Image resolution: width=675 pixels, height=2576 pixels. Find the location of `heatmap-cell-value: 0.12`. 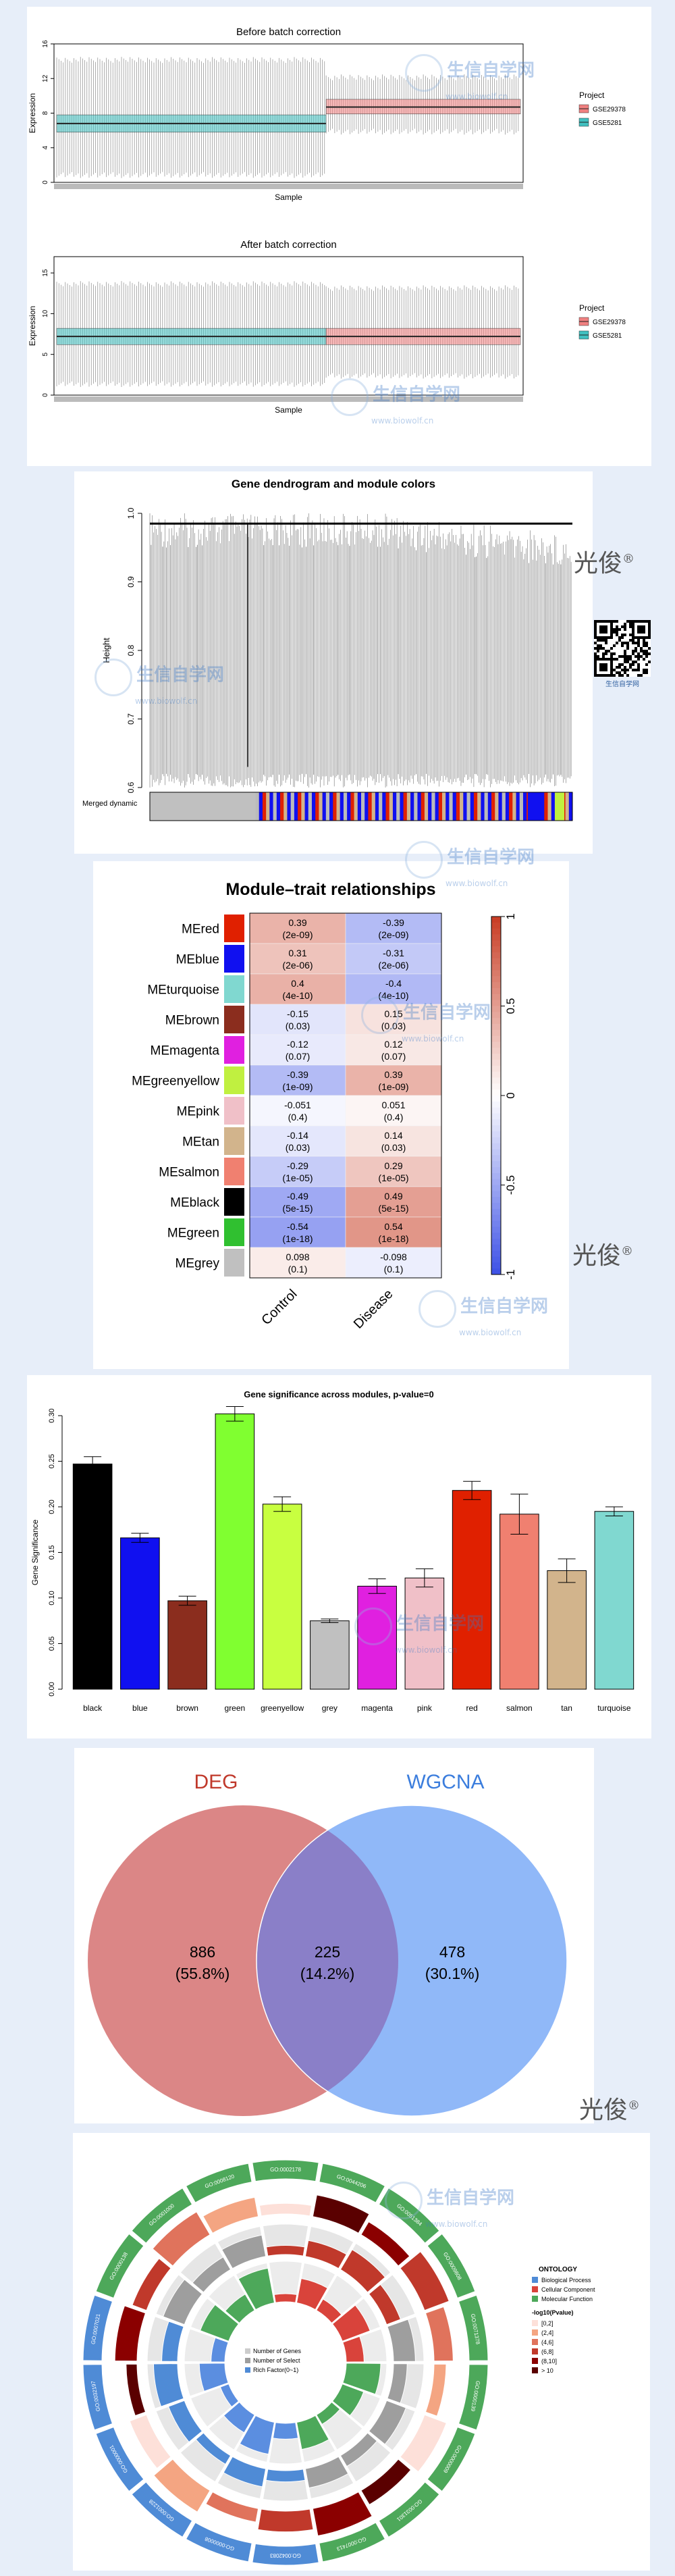

heatmap-cell-value: 0.12 is located at coordinates (393, 1044).